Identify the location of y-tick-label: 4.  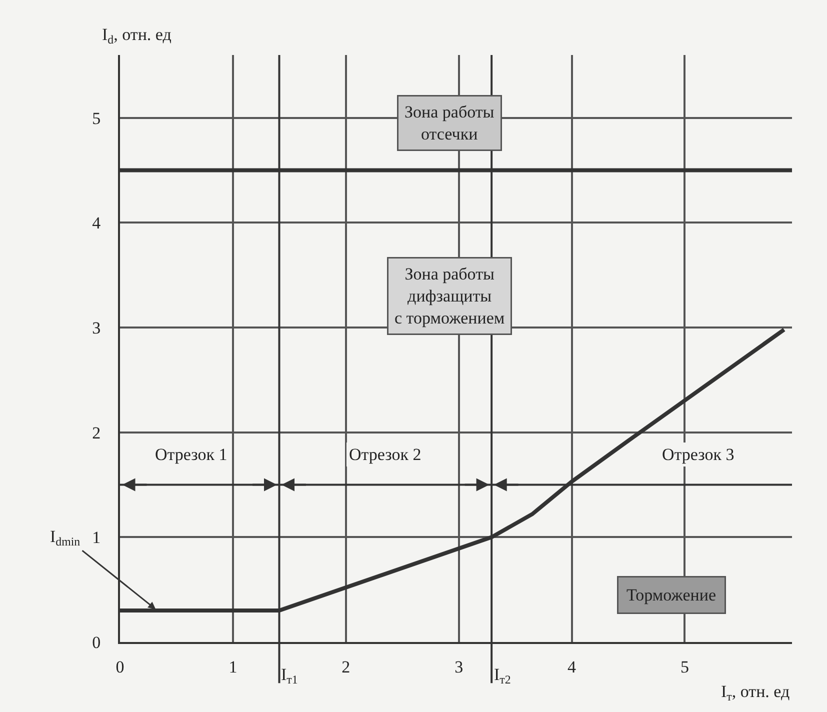
(97, 223).